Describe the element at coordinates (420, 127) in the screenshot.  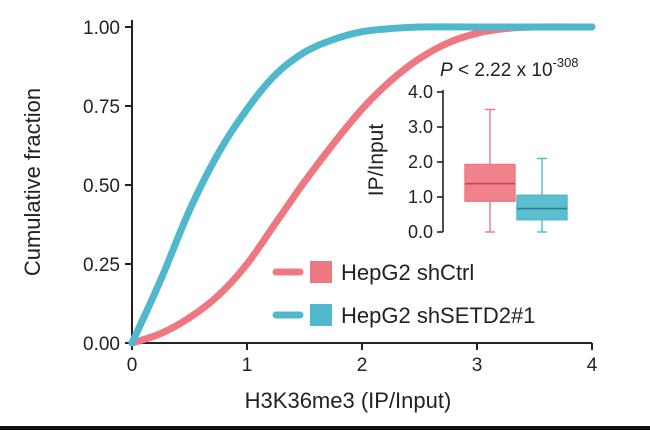
I see `inset-y-tick-label: 3.0` at that location.